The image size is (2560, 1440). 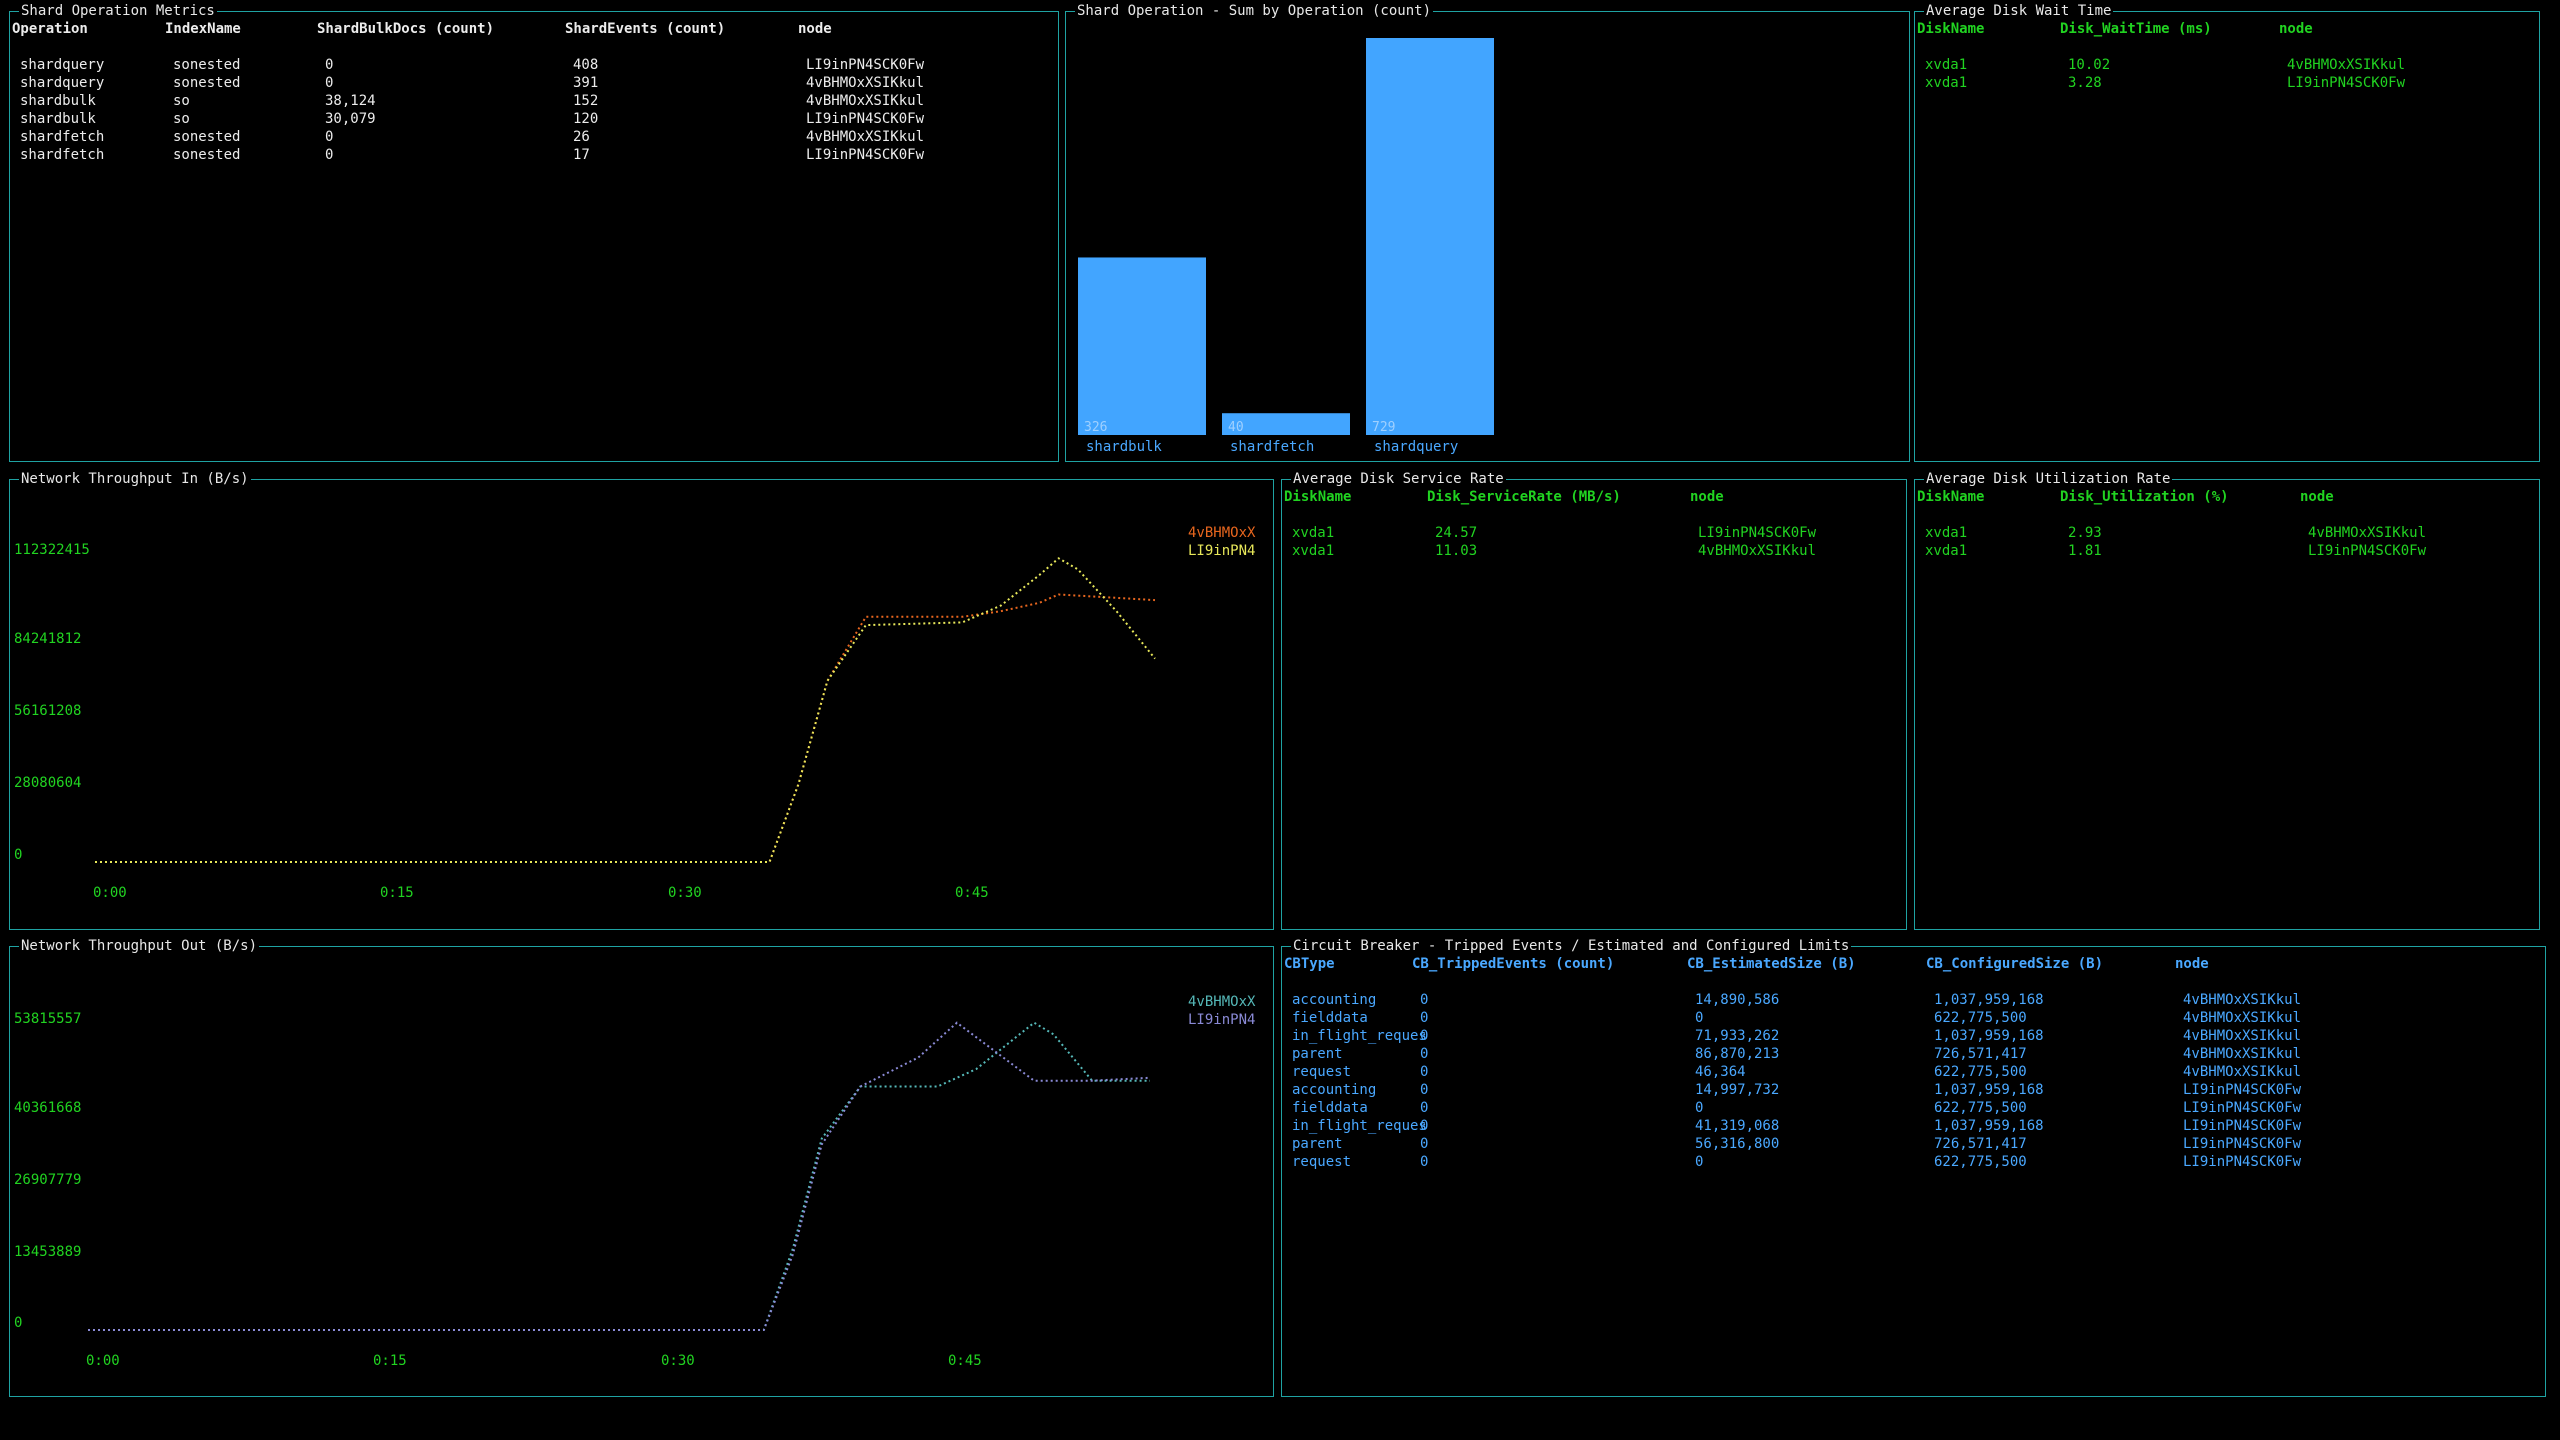 I want to click on column-header: ShardEvents (count), so click(x=645, y=29).